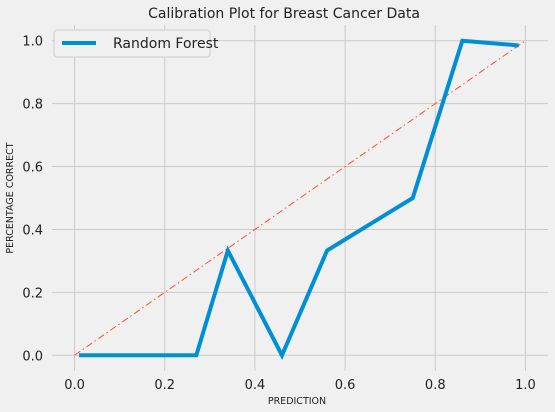 The image size is (555, 412). I want to click on y-tick-label-1: 0.2, so click(32, 293).